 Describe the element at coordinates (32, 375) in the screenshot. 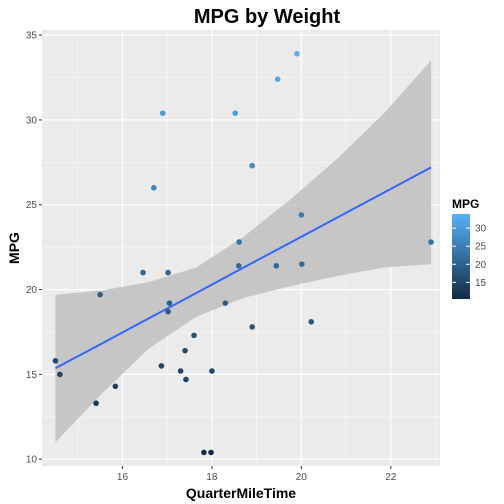

I see `y-tick-label: 15` at that location.